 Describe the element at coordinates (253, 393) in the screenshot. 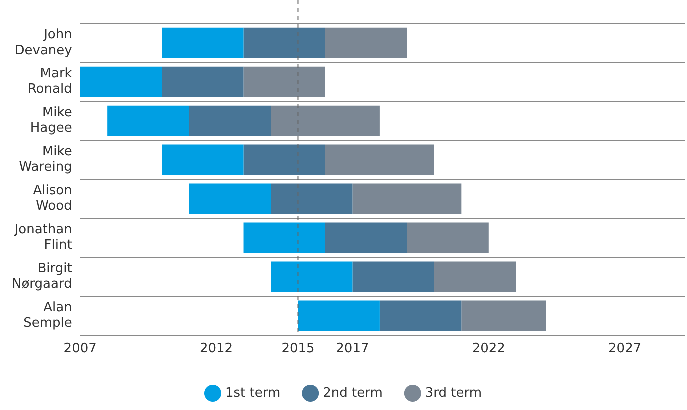

I see `legend-label: 1st term` at that location.